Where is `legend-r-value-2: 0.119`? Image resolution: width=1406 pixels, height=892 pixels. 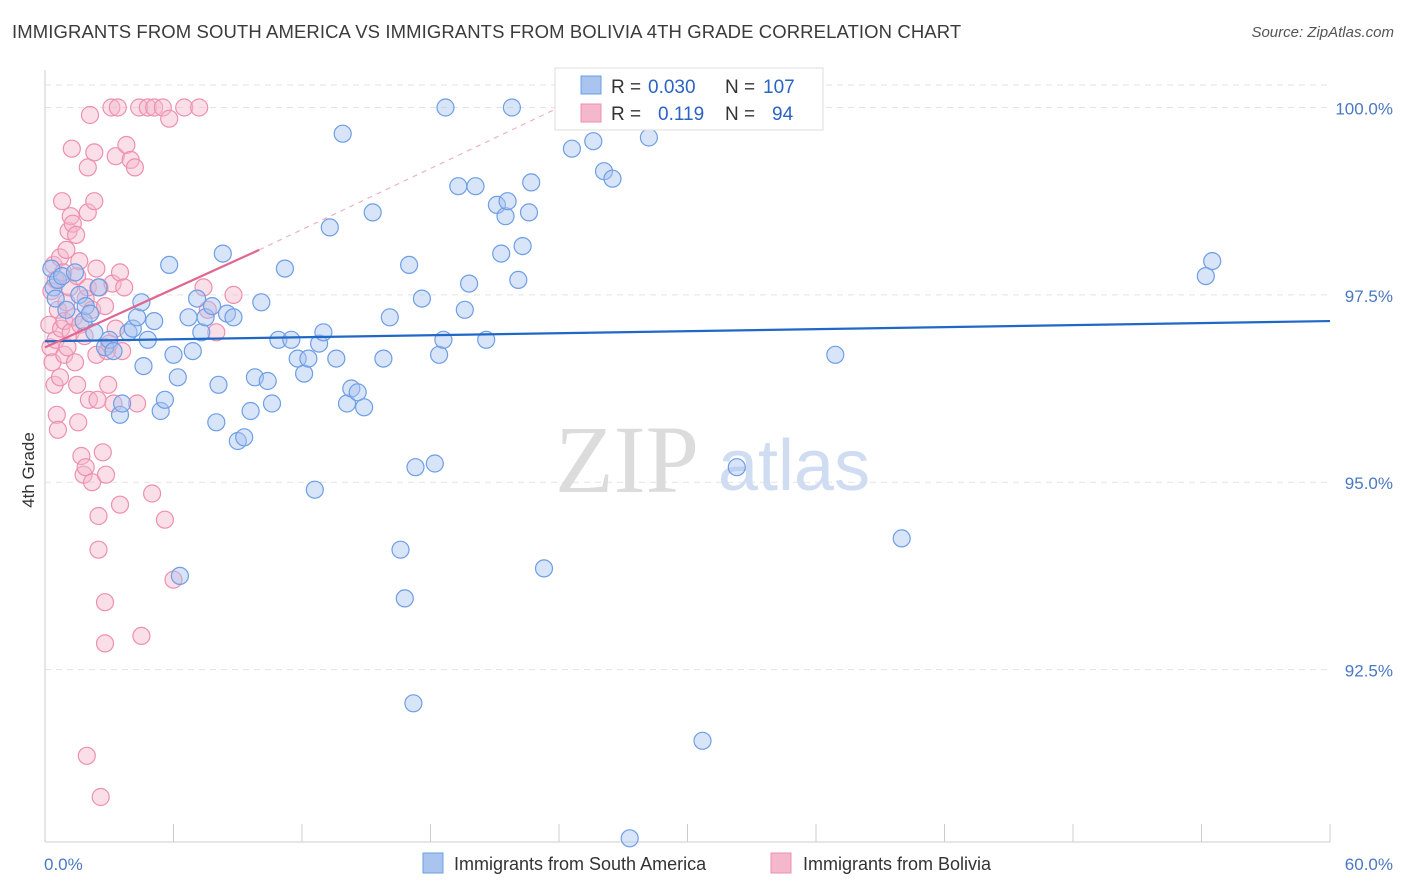
legend-r-value-2: 0.119 is located at coordinates (681, 114).